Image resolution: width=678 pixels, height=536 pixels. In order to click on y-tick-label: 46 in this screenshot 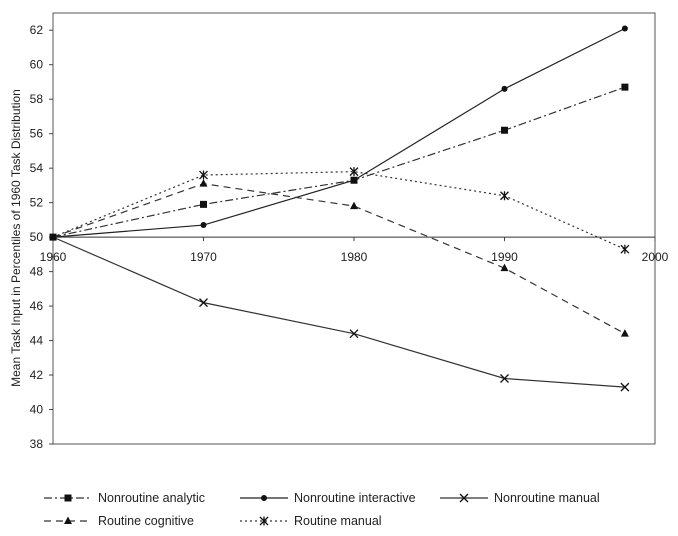, I will do `click(37, 306)`.